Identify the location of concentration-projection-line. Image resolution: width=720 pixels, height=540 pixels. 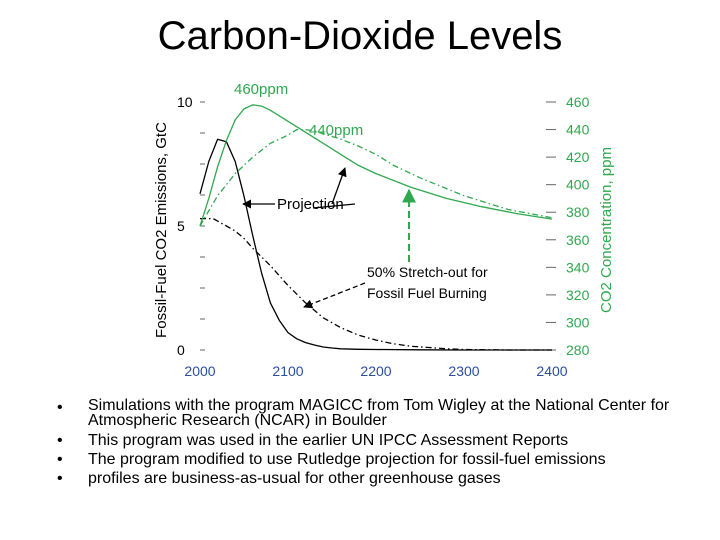
(376, 165).